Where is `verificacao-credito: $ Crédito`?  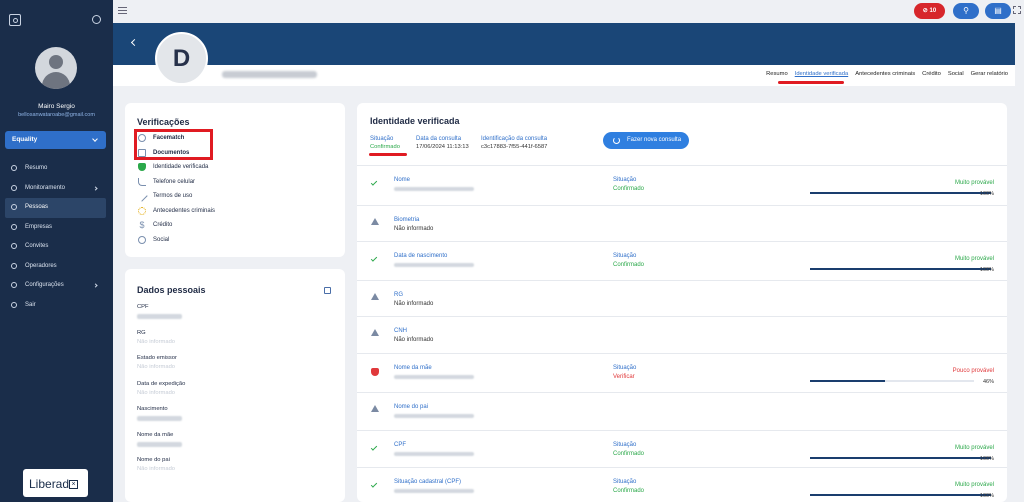
verificacao-credito: $ Crédito is located at coordinates (176, 228).